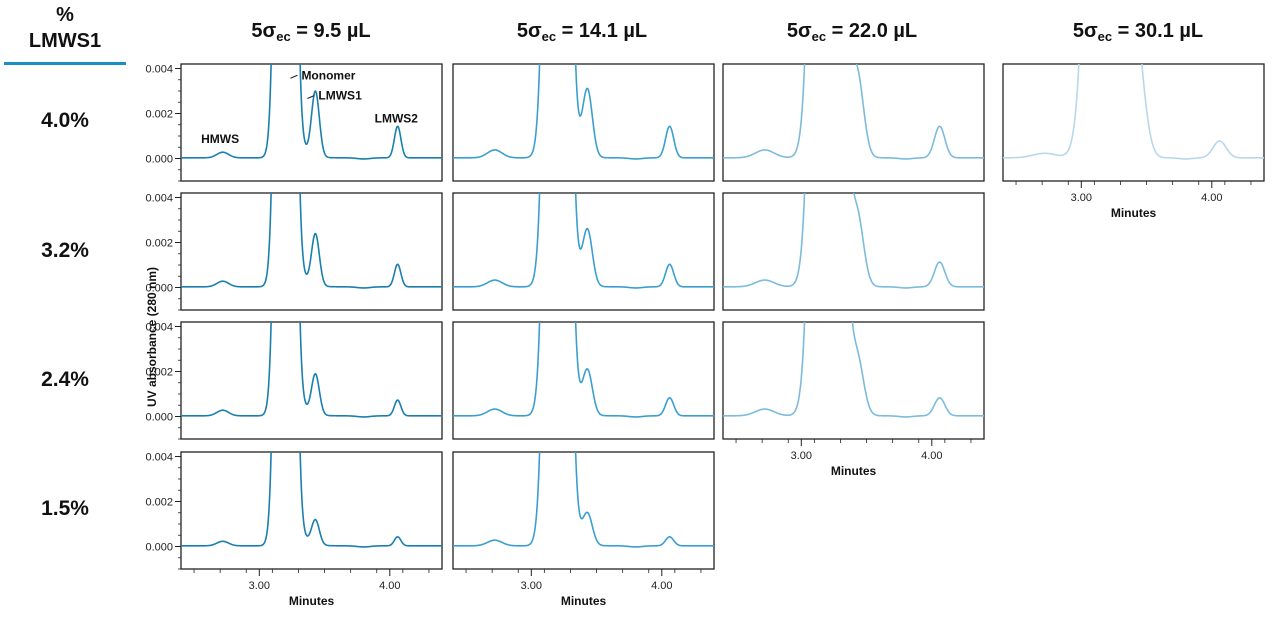 The height and width of the screenshot is (623, 1280). I want to click on column-title-0: 5σec = 9.5 µL, so click(311, 32).